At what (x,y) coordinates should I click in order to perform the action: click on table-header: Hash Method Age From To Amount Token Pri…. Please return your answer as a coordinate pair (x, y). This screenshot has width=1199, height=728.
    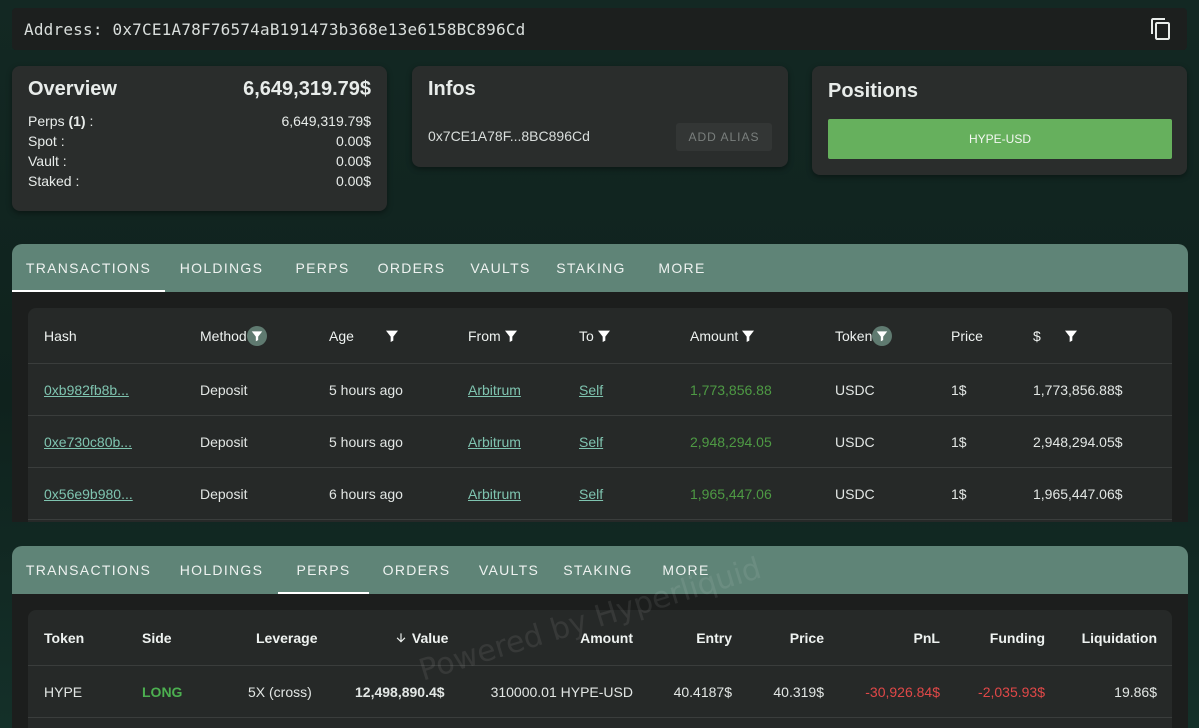
    Looking at the image, I should click on (600, 336).